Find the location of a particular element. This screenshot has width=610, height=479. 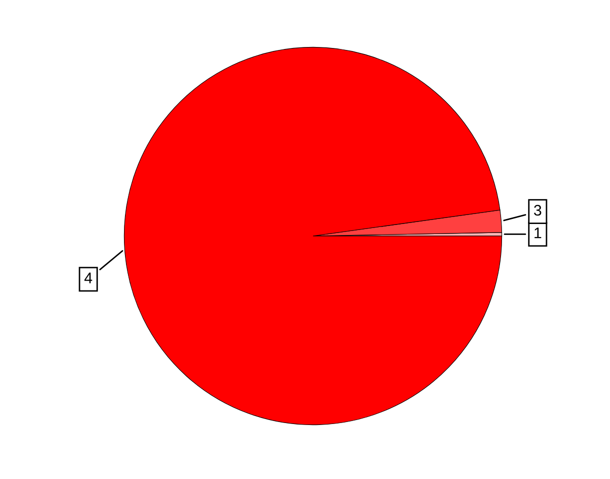

slice-label: 3 is located at coordinates (538, 210).